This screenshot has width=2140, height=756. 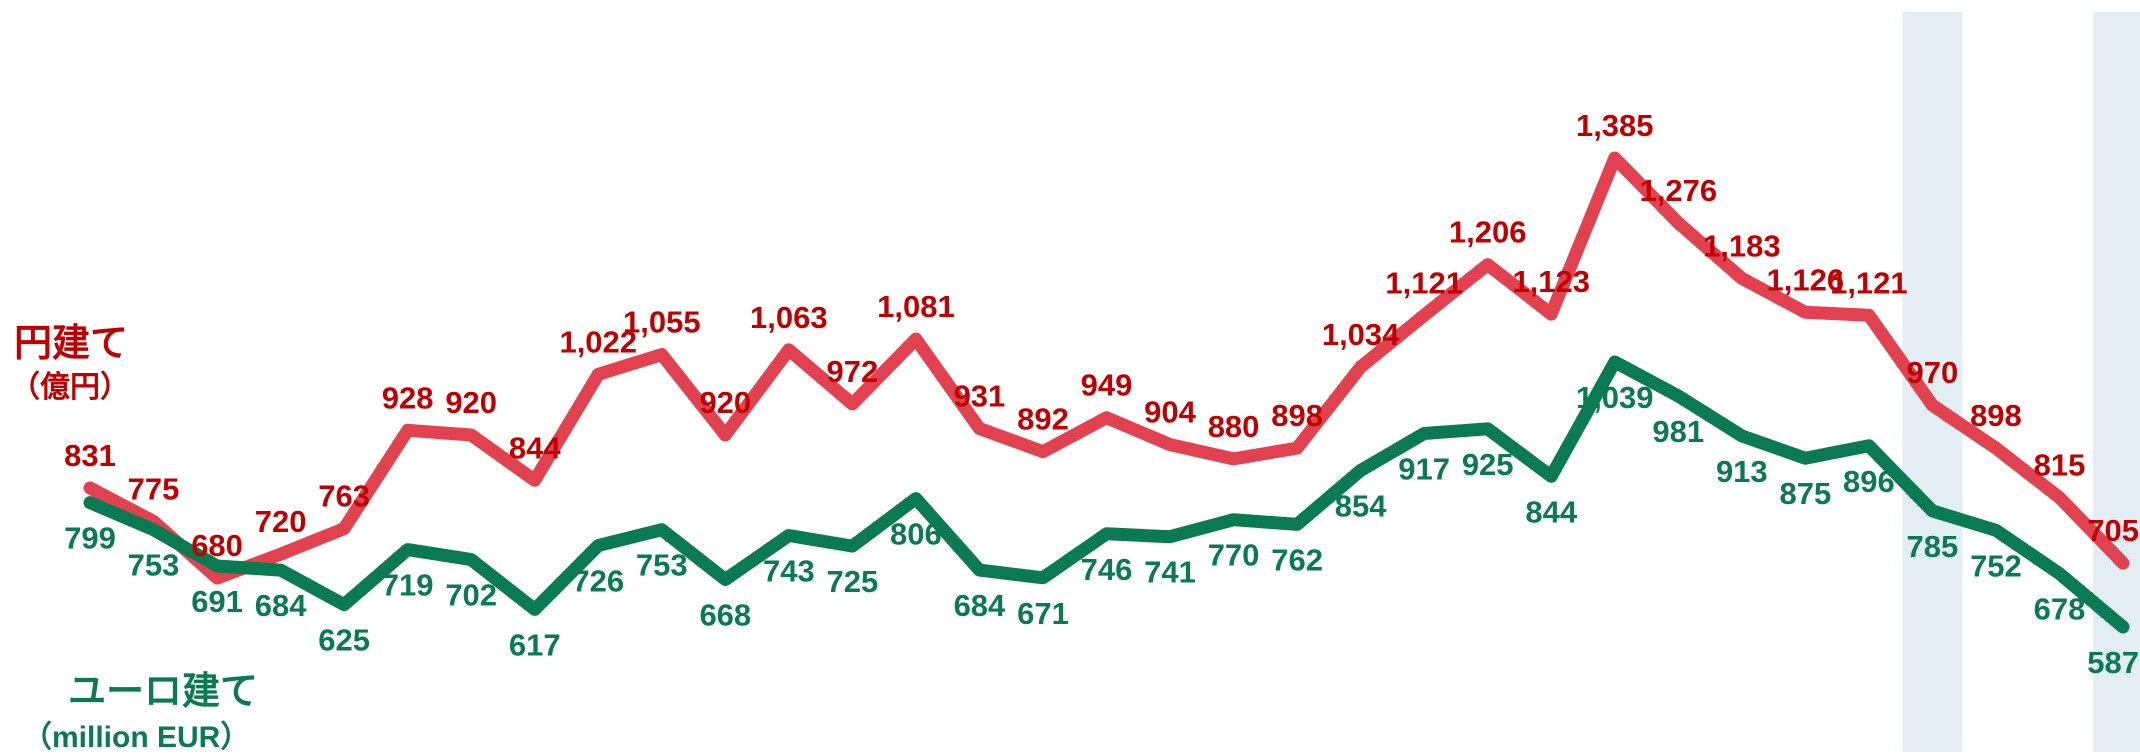 What do you see at coordinates (1869, 481) in the screenshot?
I see `eur-data-label: 896` at bounding box center [1869, 481].